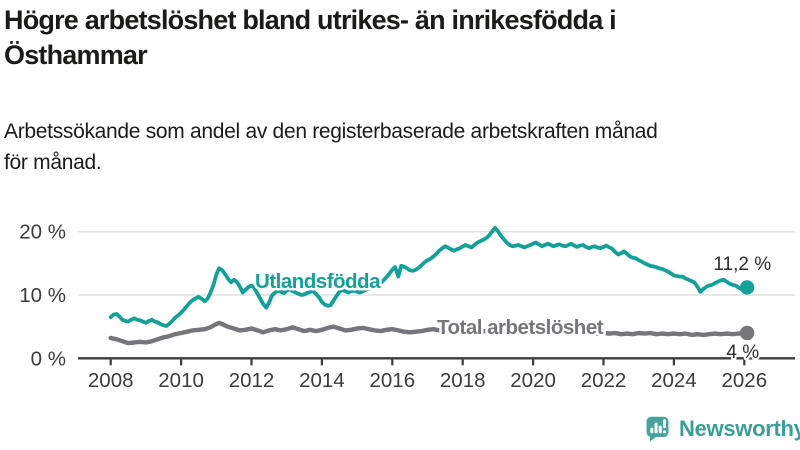 The height and width of the screenshot is (450, 800). I want to click on x-tick-label-2024: 2024, so click(674, 380).